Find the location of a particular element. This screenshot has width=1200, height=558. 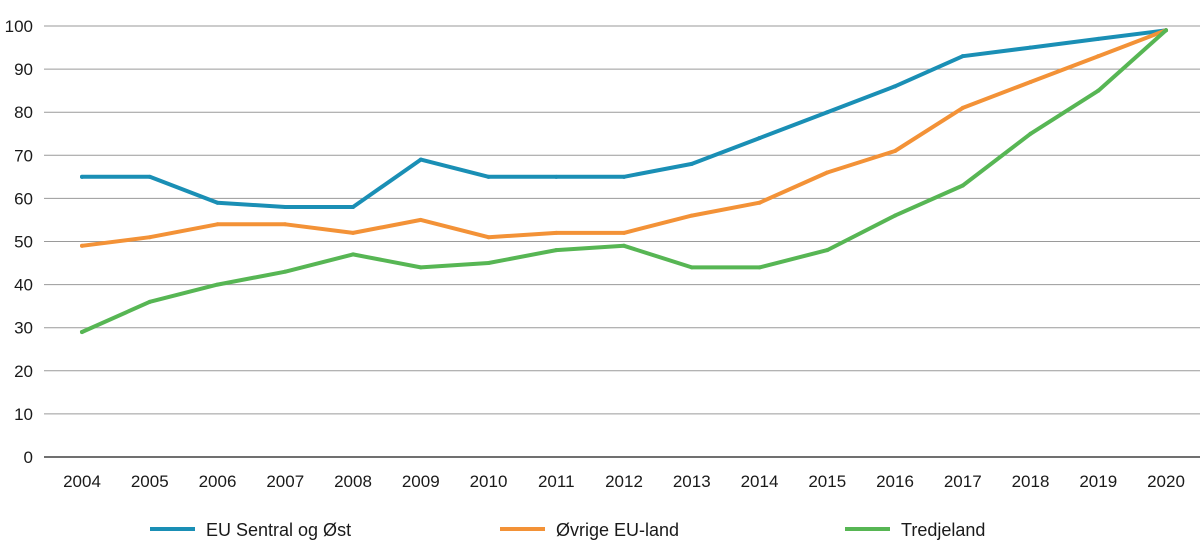

y-tick-label: 40 is located at coordinates (23, 285).